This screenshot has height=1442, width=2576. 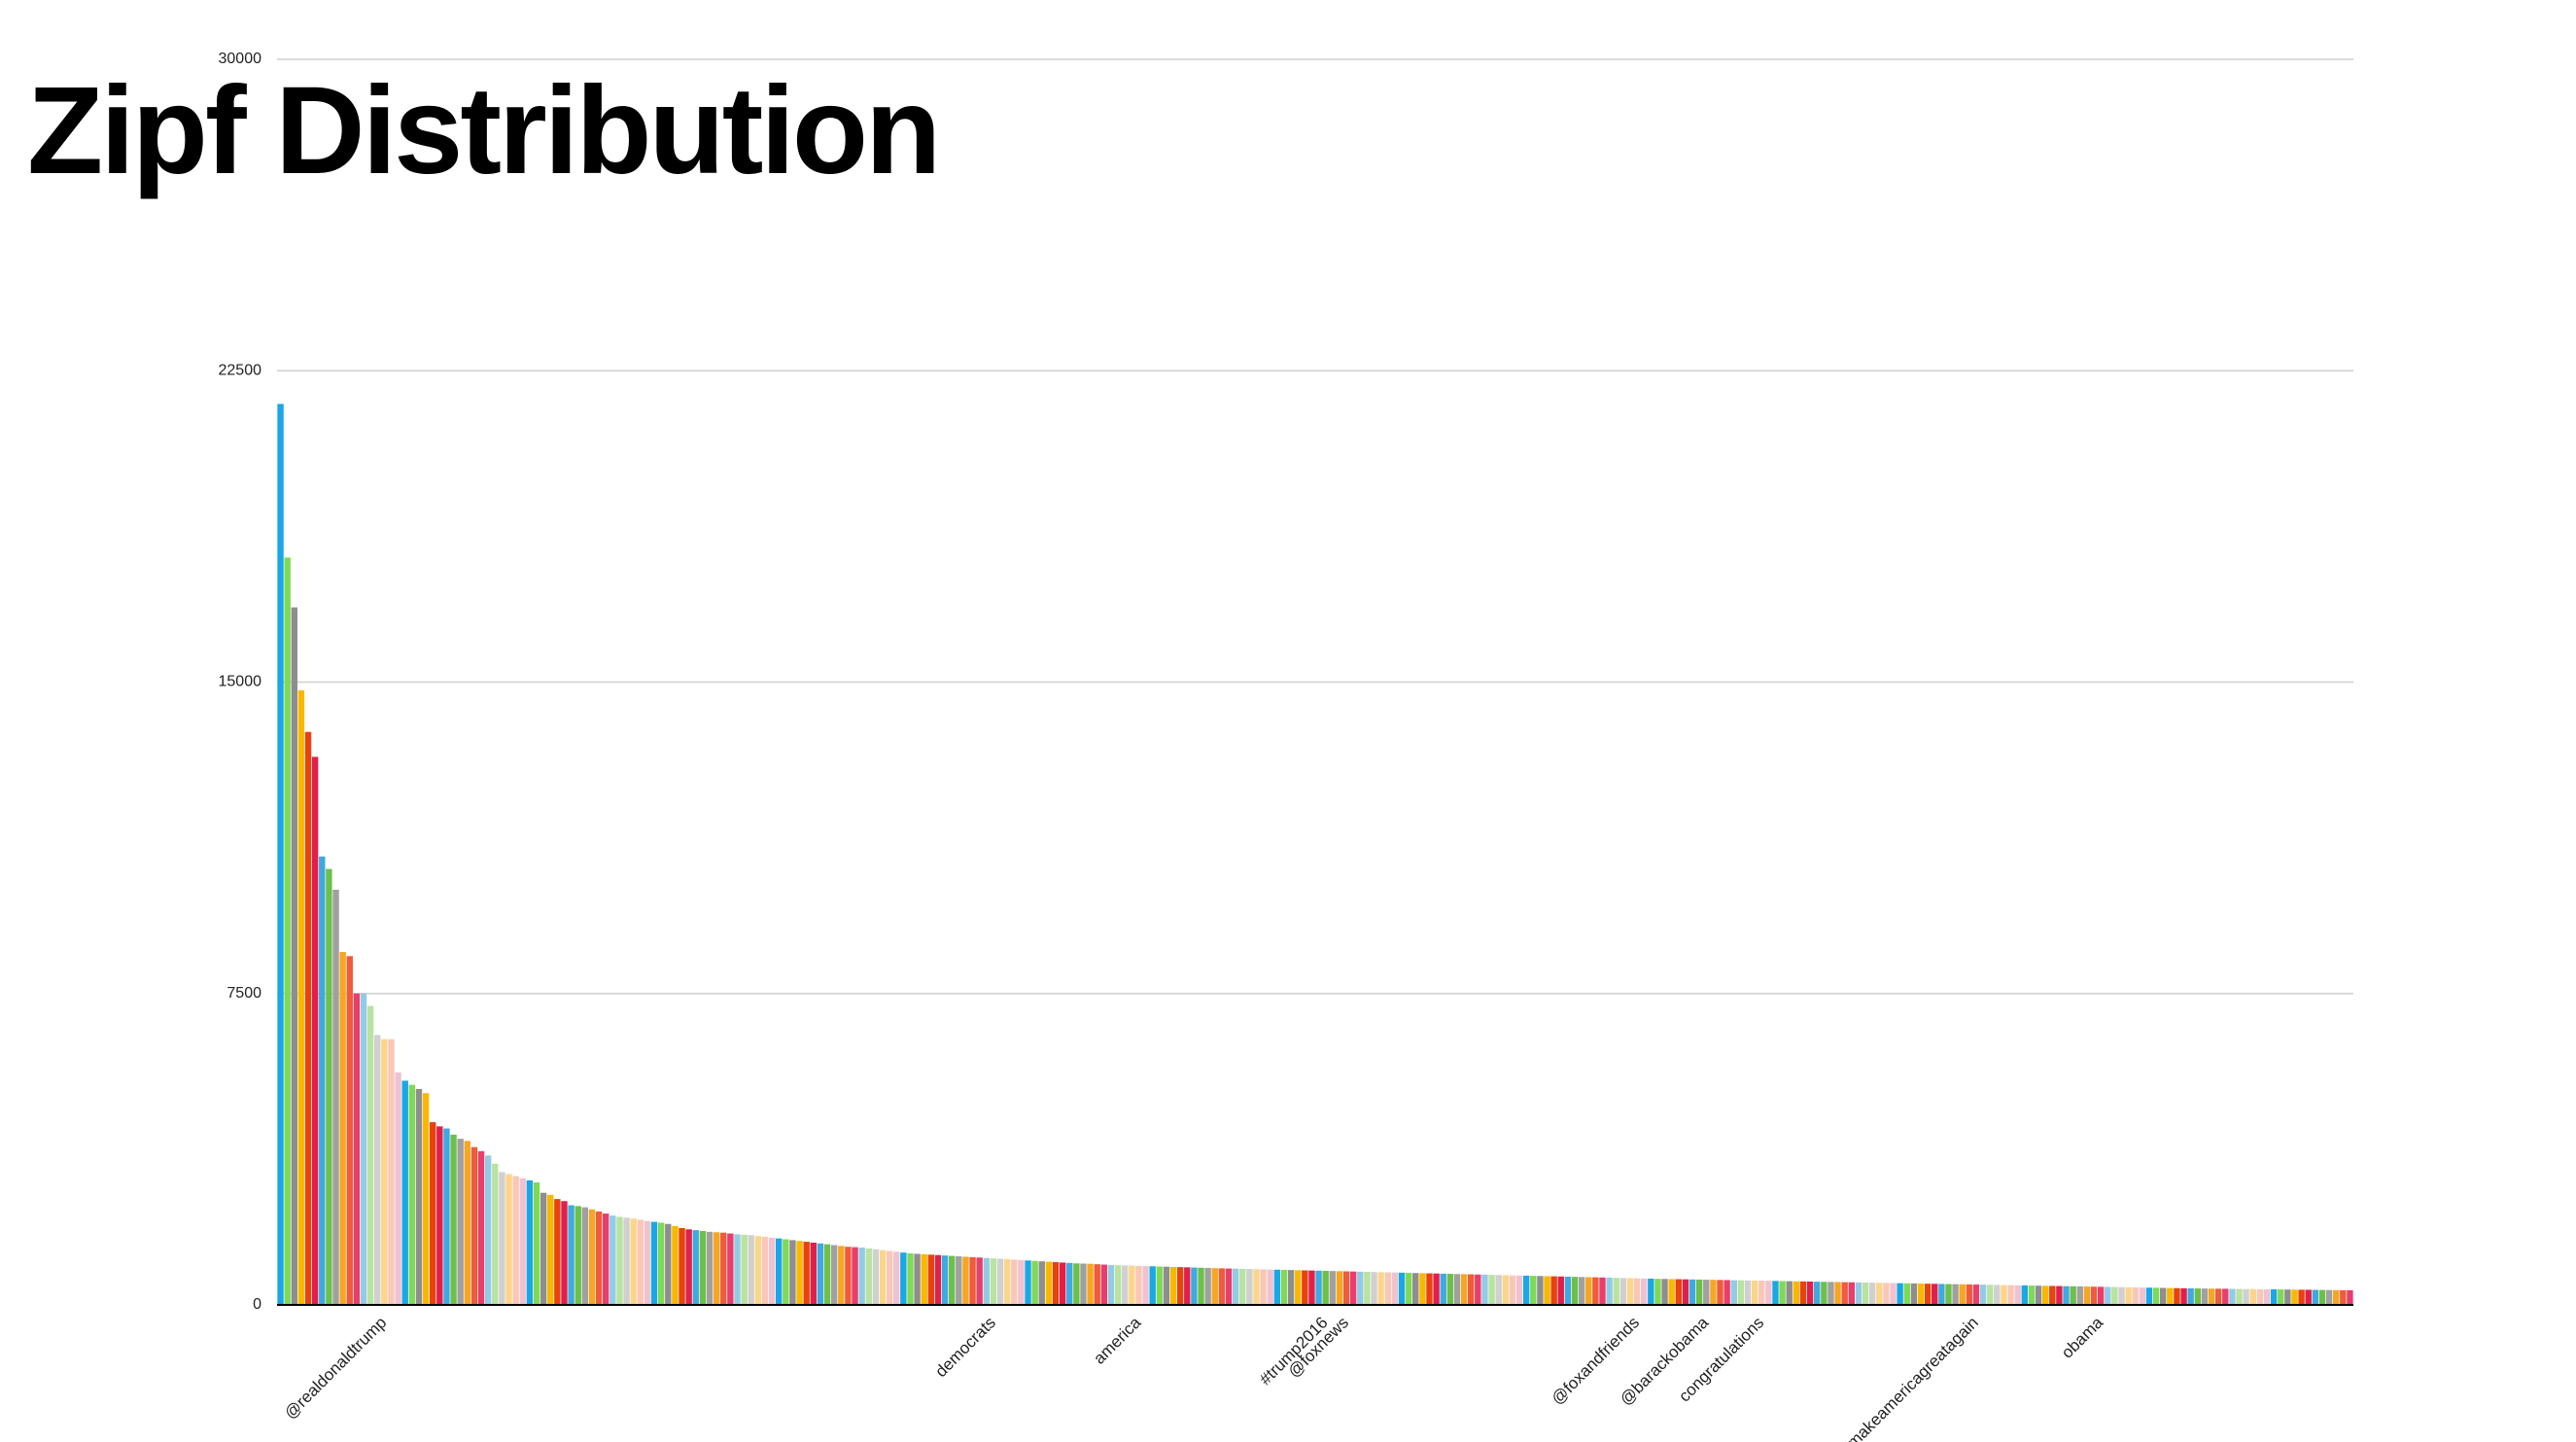 I want to click on y-tick-label: 7500, so click(x=243, y=993).